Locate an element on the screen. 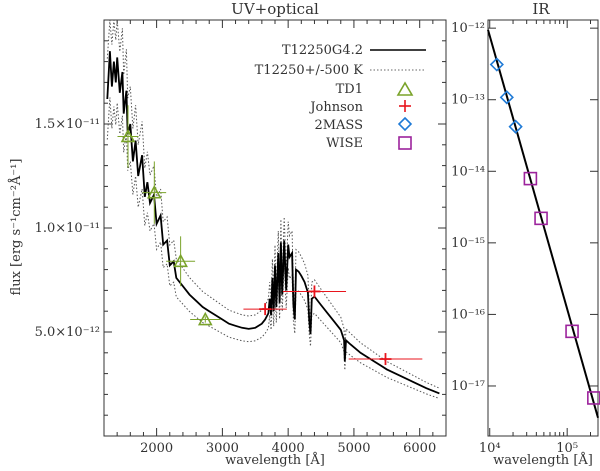  right-y-tick-label: 10⁻¹⁵ is located at coordinates (468, 243).